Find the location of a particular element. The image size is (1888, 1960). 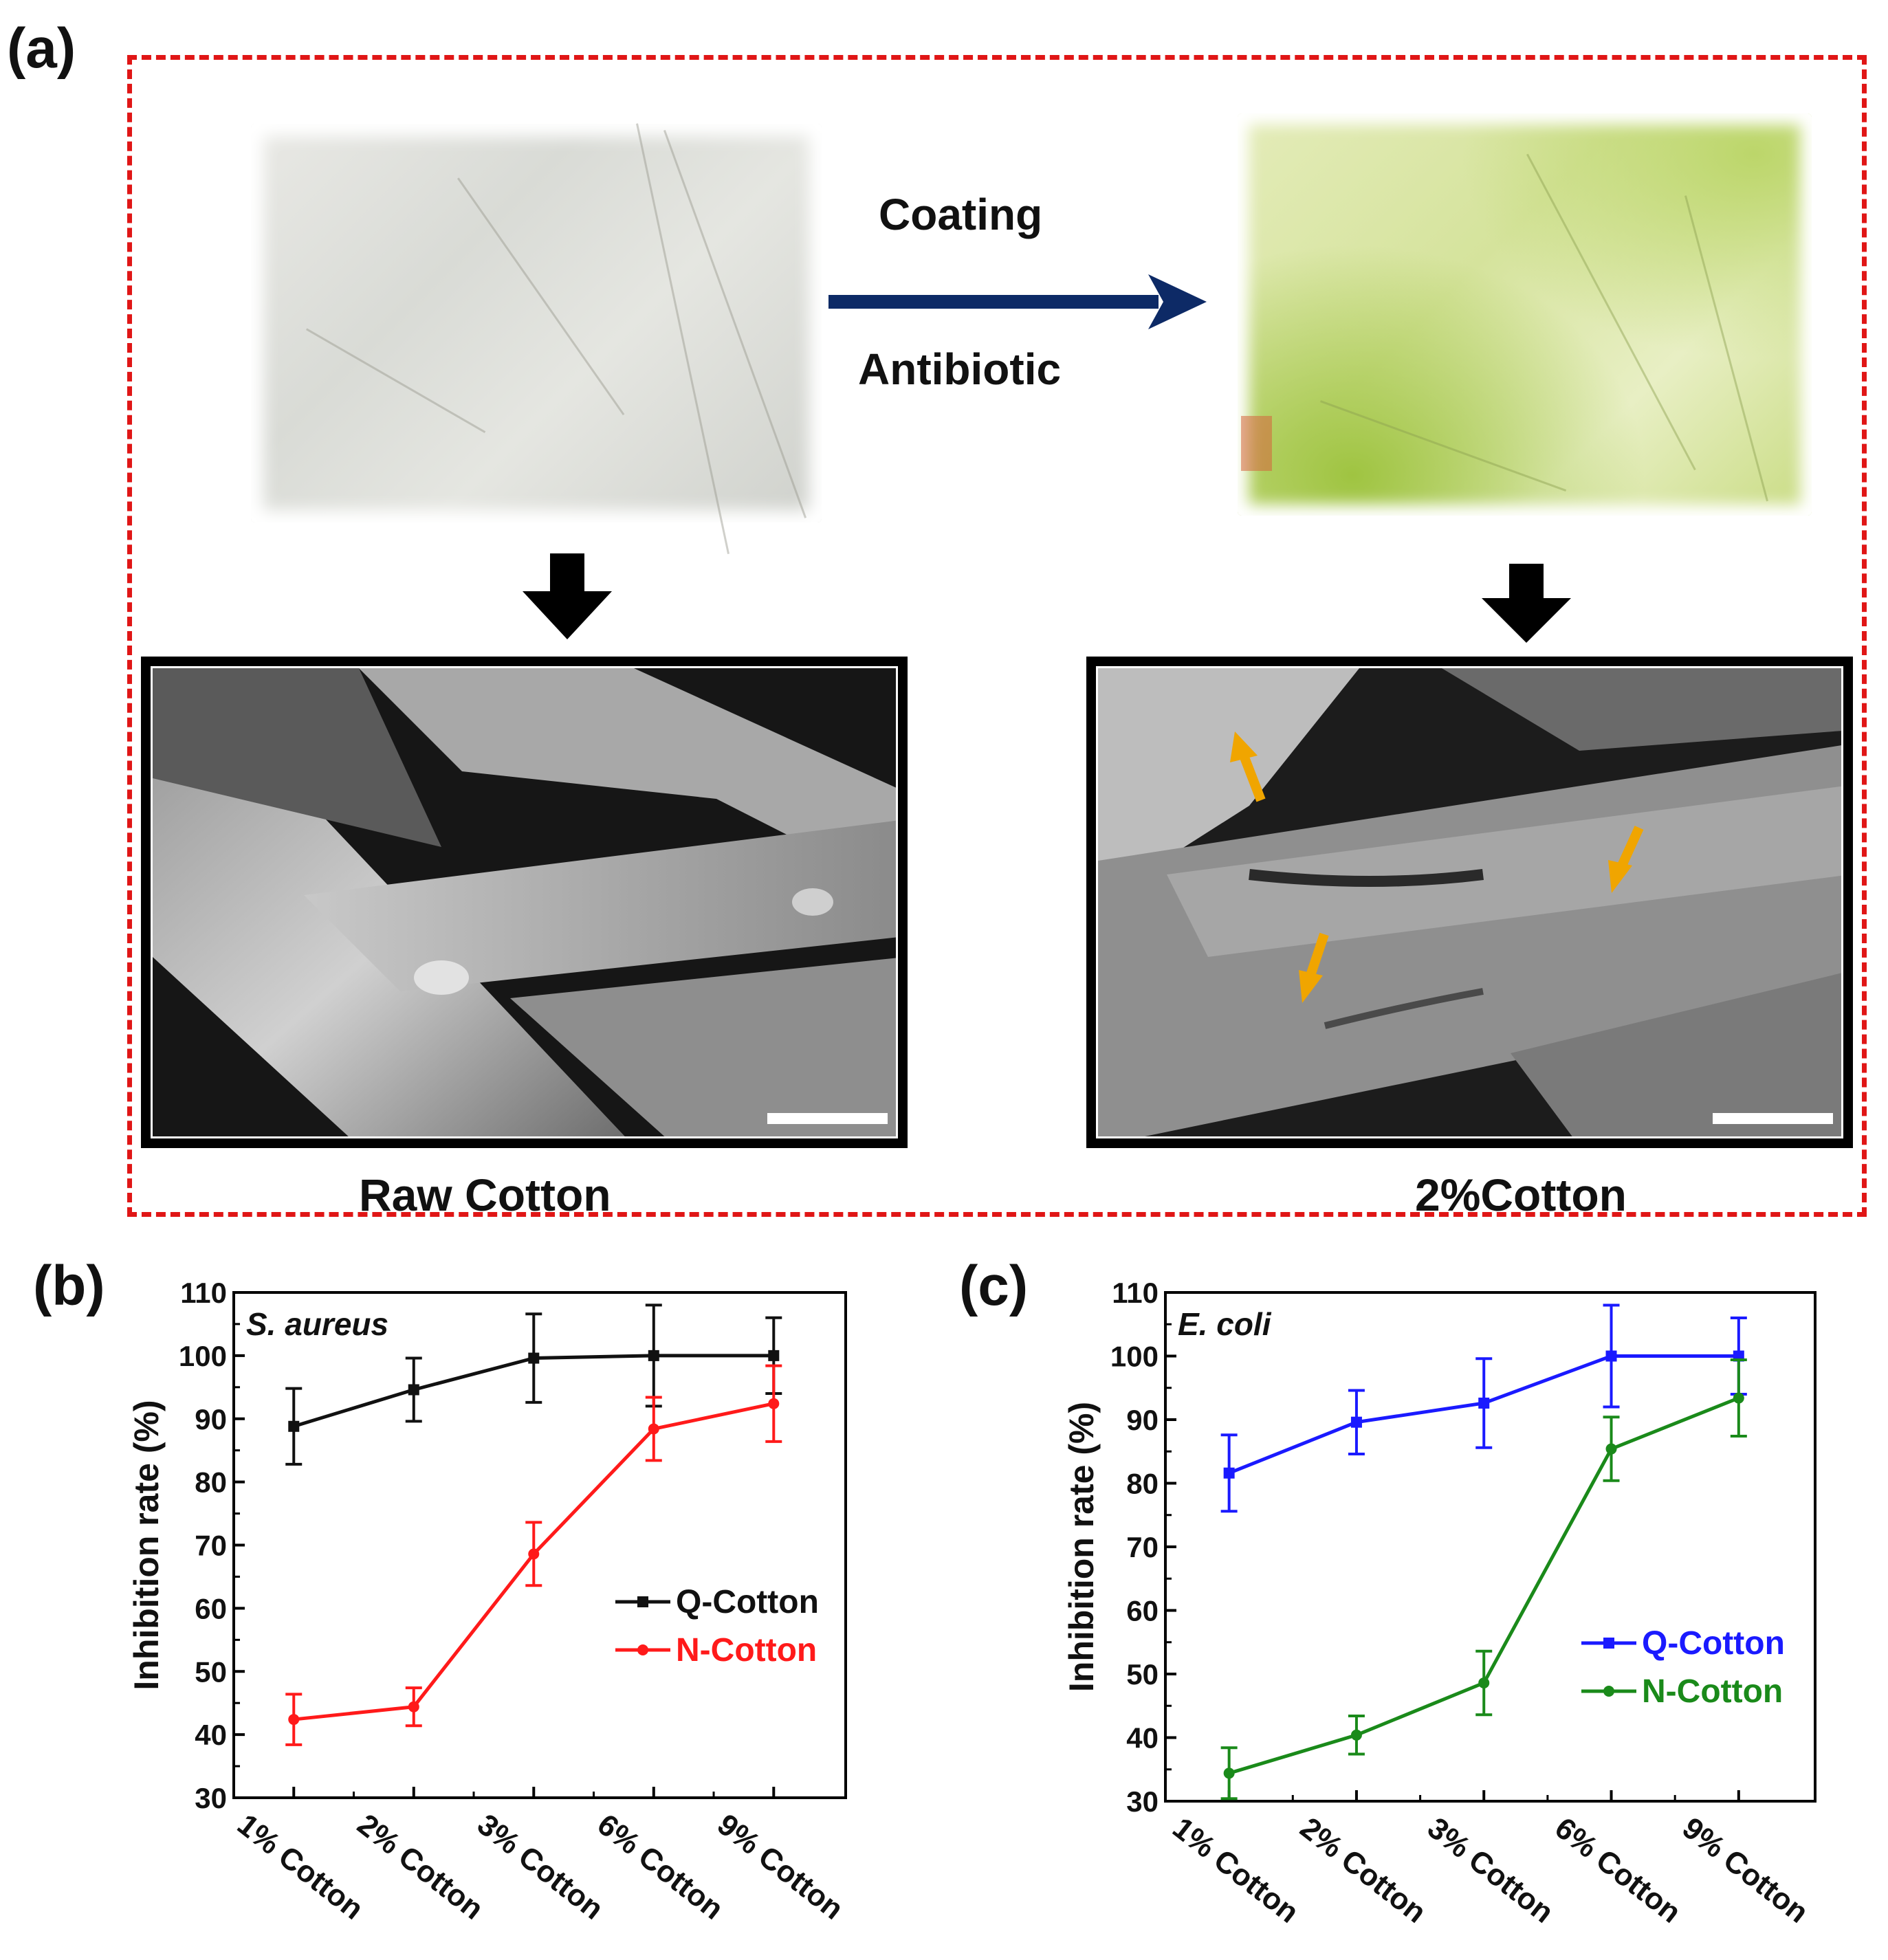

color-patch is located at coordinates (1256, 444).